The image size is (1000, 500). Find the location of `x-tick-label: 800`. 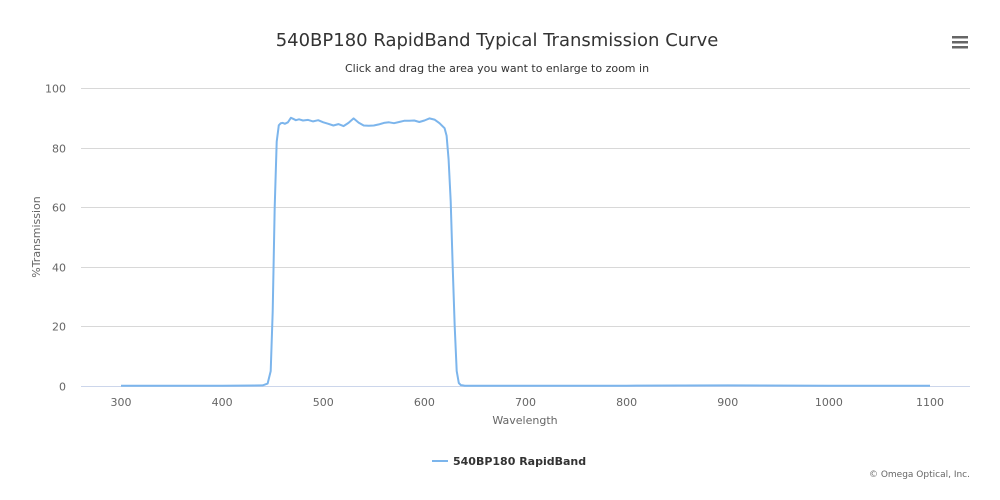

x-tick-label: 800 is located at coordinates (626, 402).